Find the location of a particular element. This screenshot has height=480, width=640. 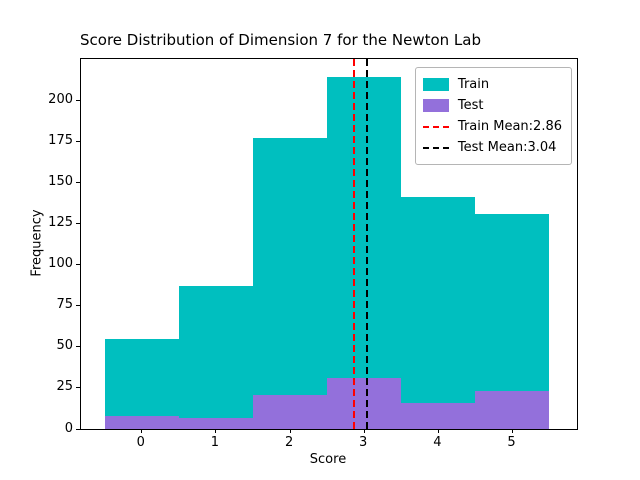

x-tick-label: 3 is located at coordinates (363, 442).